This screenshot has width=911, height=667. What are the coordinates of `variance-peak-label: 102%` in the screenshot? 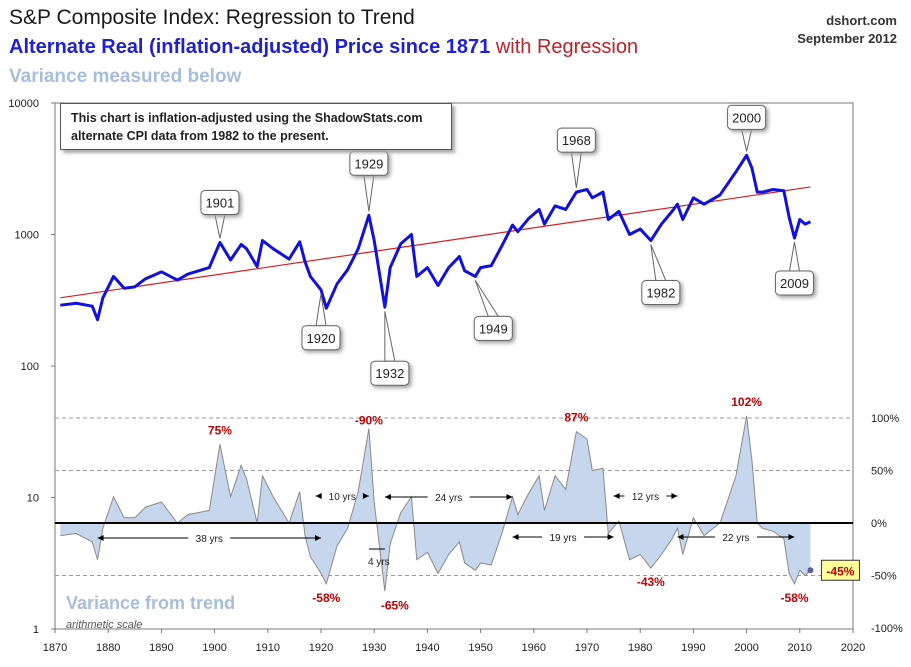 It's located at (746, 402).